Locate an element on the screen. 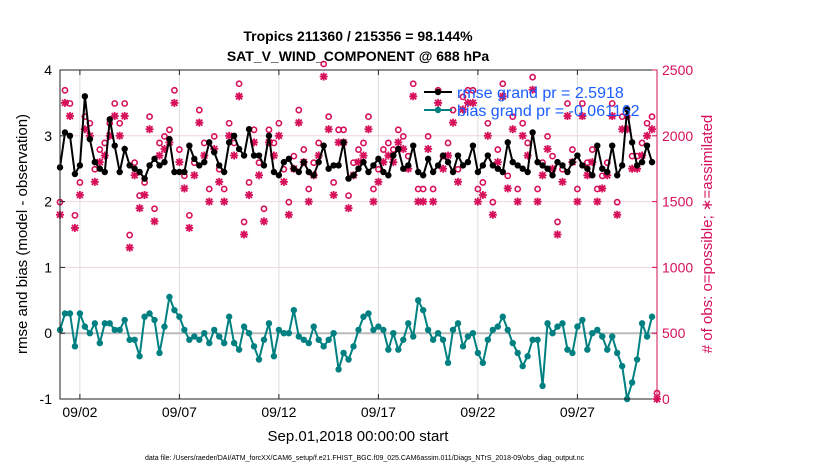 The image size is (830, 470). x-tick-label: 09/07 is located at coordinates (179, 412).